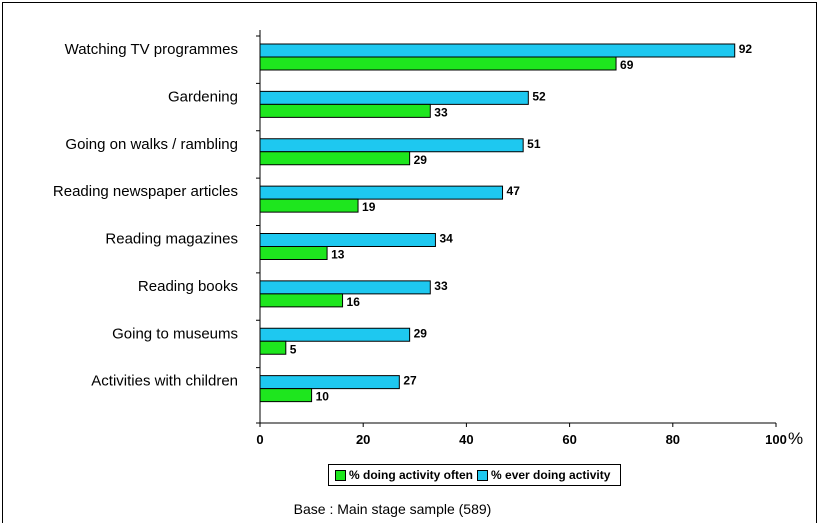 The image size is (821, 525). What do you see at coordinates (514, 191) in the screenshot?
I see `data-label-ever: 47` at bounding box center [514, 191].